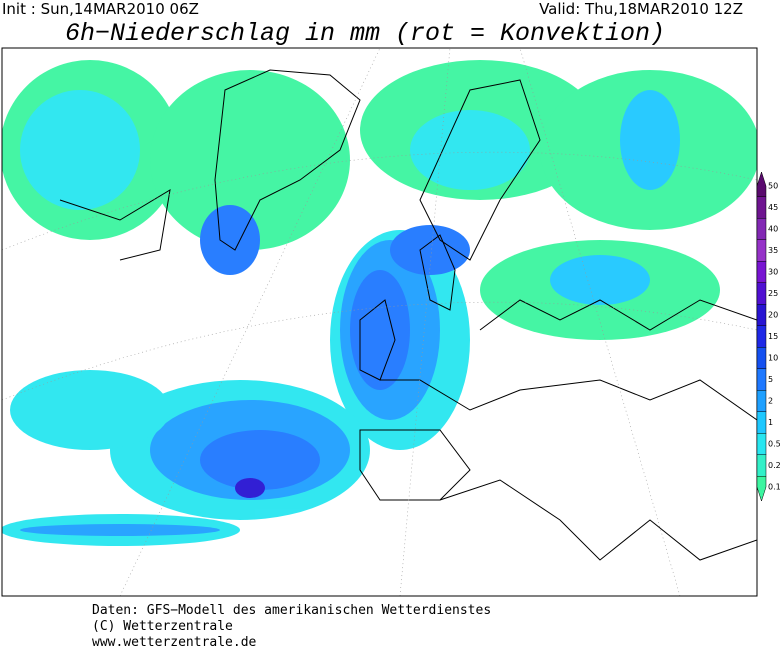 The image size is (781, 648). I want to click on colorbar-label: 1, so click(770, 422).